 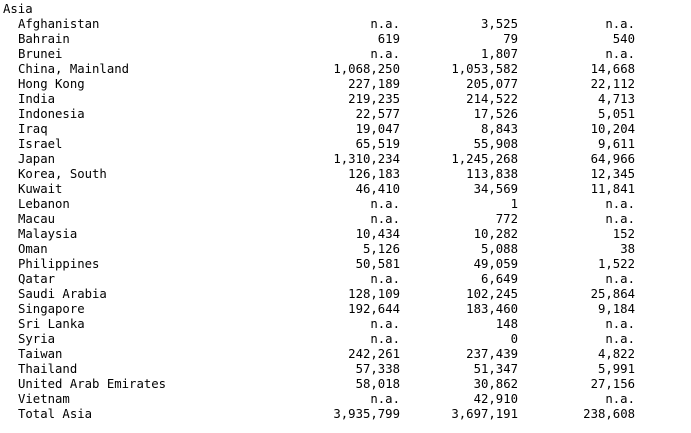 I want to click on table-row: Qatar n.a. 6,649 n.a., so click(x=345, y=279).